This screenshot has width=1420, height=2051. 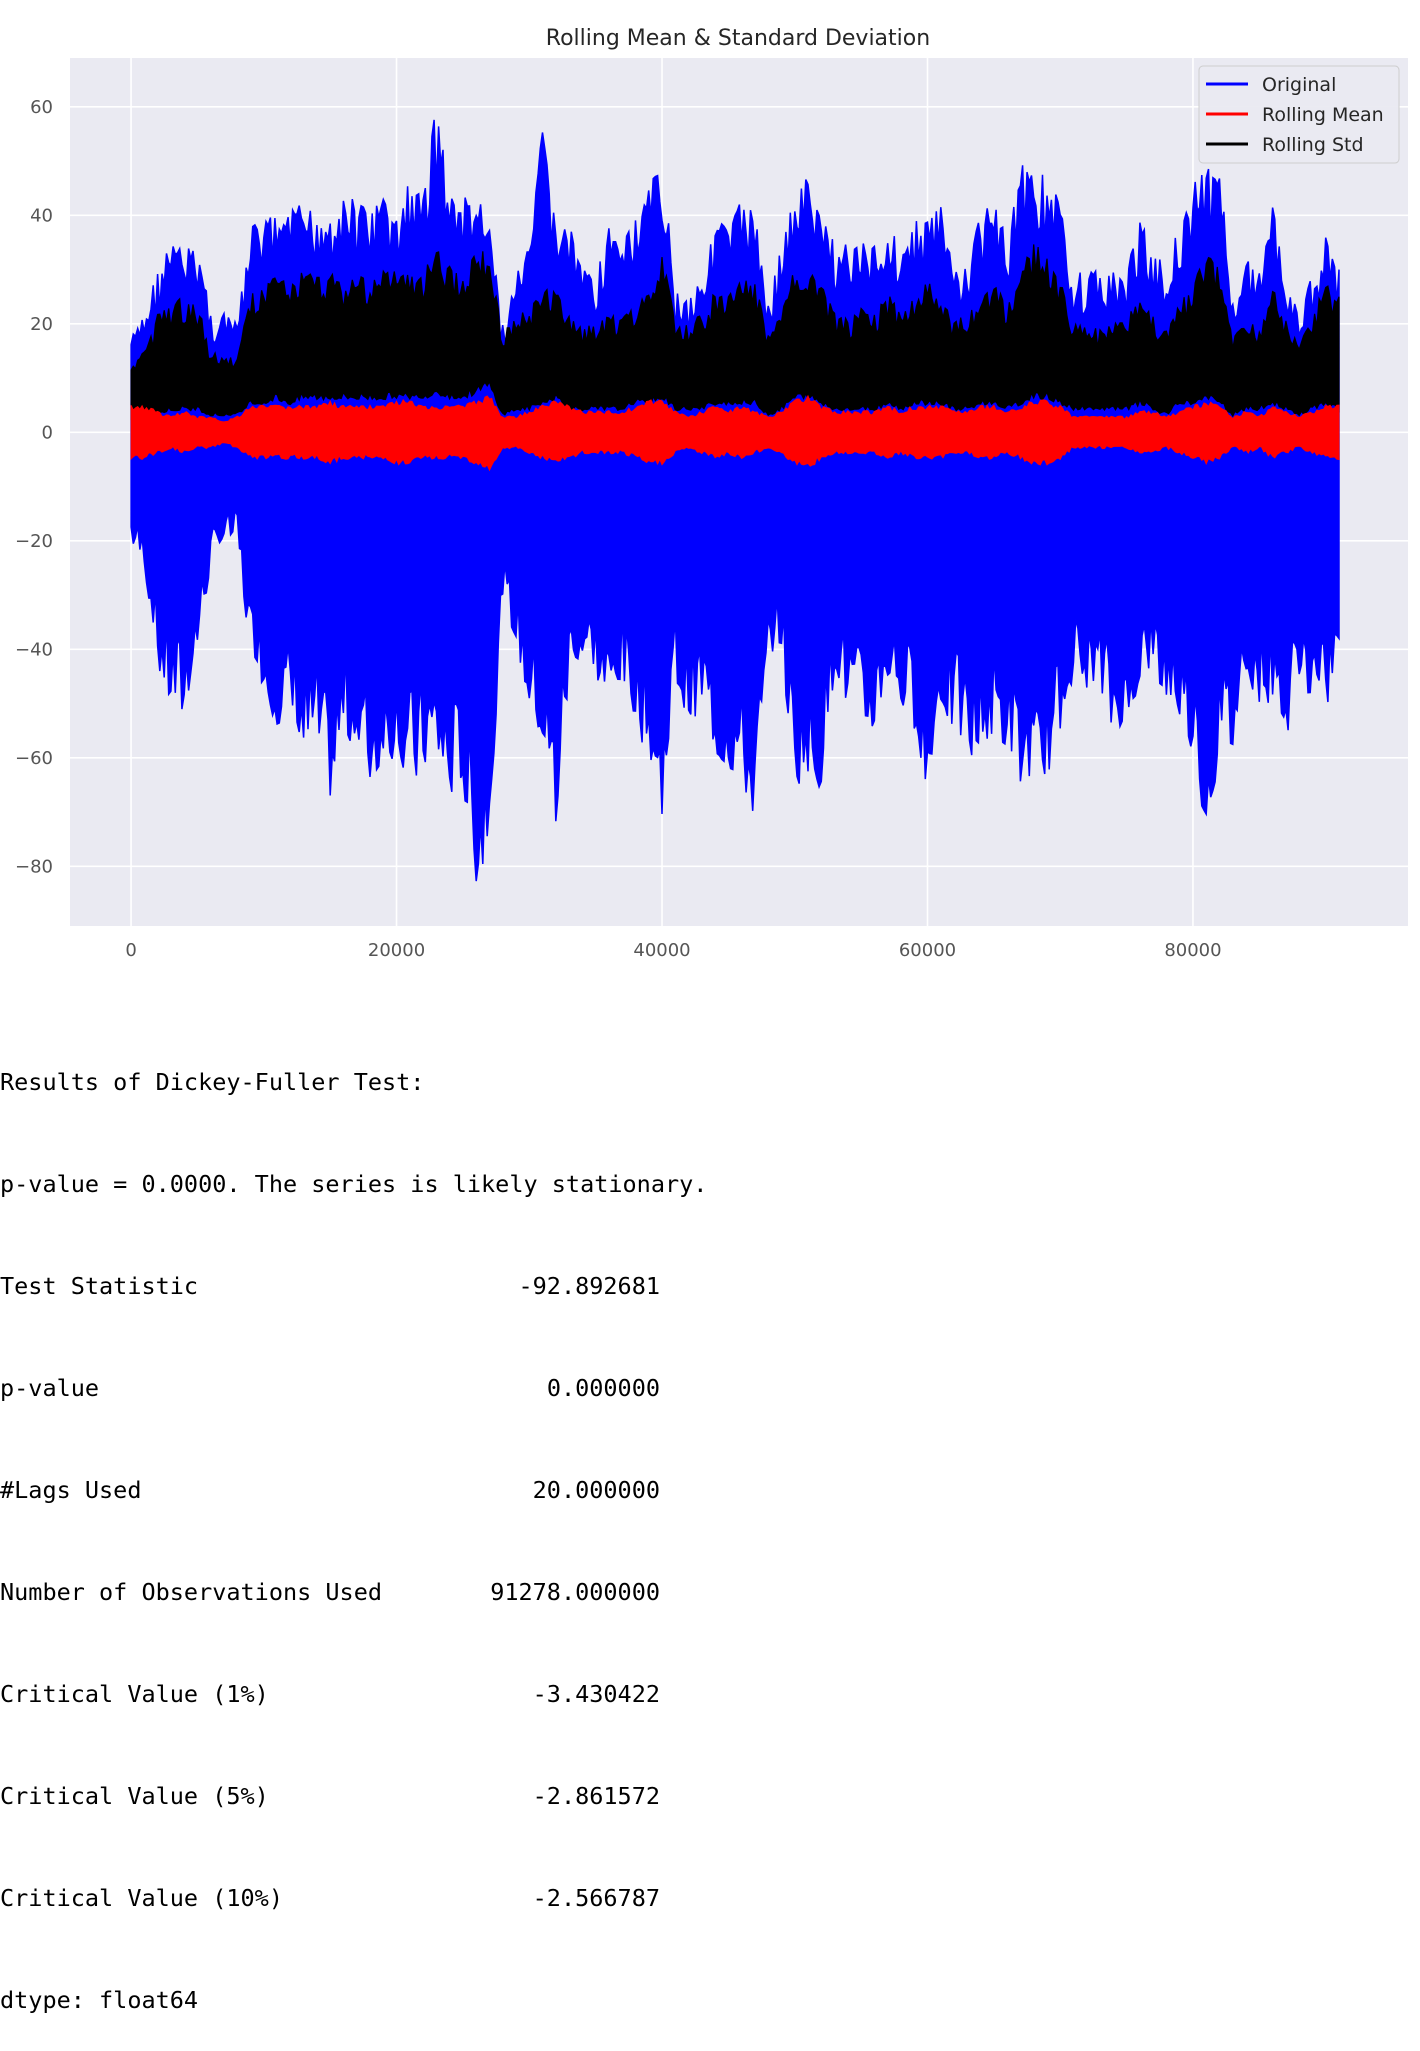 I want to click on result-value: -2.566787, so click(x=596, y=1898).